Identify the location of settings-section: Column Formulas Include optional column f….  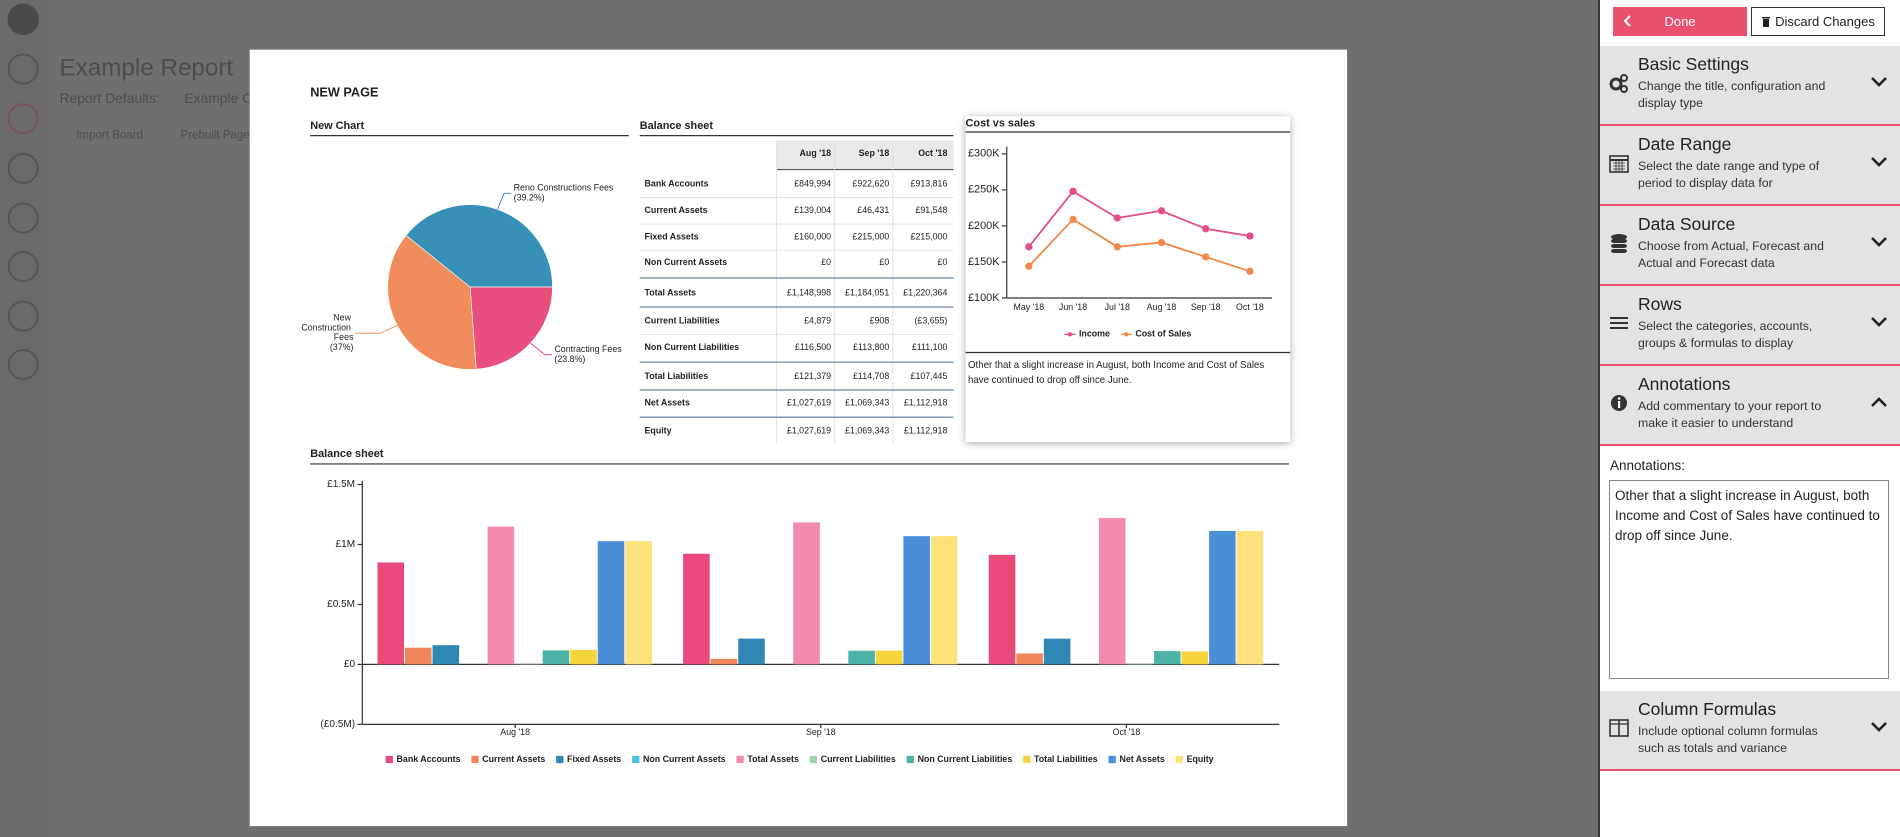
(1750, 731).